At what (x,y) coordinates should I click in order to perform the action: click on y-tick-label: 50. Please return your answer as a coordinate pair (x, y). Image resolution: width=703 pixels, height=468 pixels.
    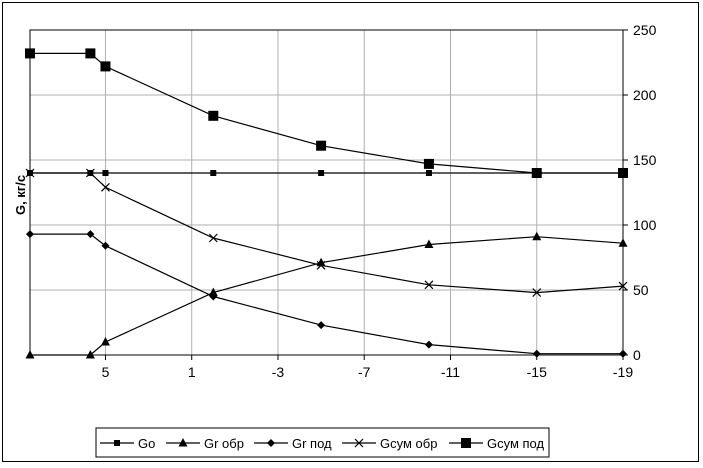
    Looking at the image, I should click on (641, 290).